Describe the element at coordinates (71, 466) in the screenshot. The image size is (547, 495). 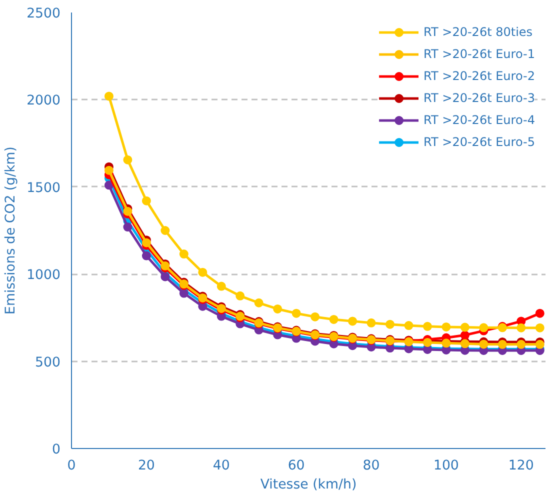
I see `x-tick-label: 0` at that location.